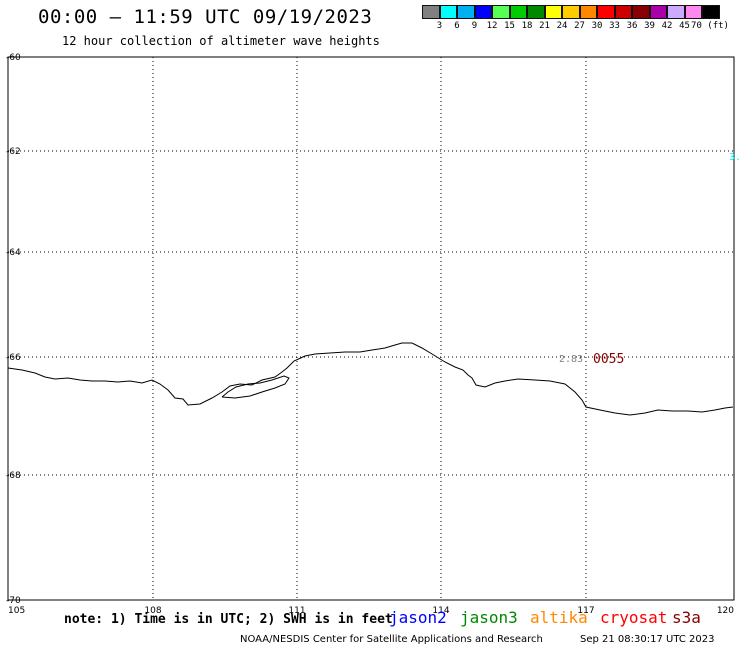  Describe the element at coordinates (439, 26) in the screenshot. I see `legend-label: 3` at that location.